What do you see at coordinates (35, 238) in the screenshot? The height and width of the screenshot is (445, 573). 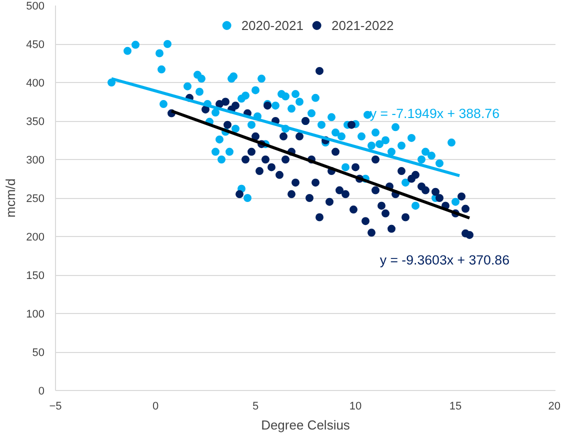 I see `y-tick-label: 200` at bounding box center [35, 238].